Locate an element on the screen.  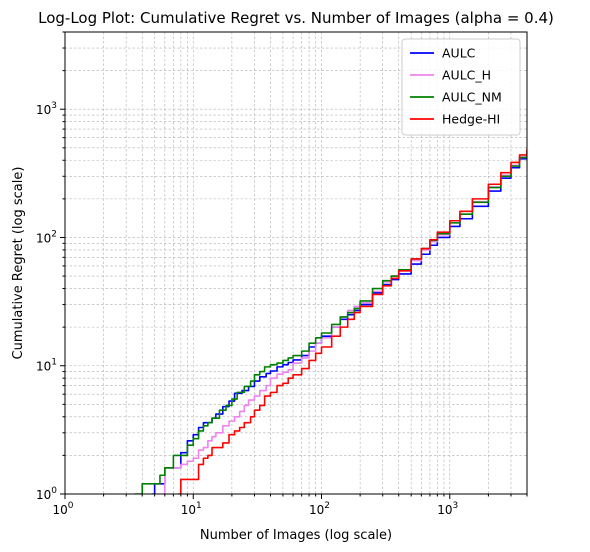
legend: AULC AULC_H AULC_NM Hedge-HI is located at coordinates (461, 87).